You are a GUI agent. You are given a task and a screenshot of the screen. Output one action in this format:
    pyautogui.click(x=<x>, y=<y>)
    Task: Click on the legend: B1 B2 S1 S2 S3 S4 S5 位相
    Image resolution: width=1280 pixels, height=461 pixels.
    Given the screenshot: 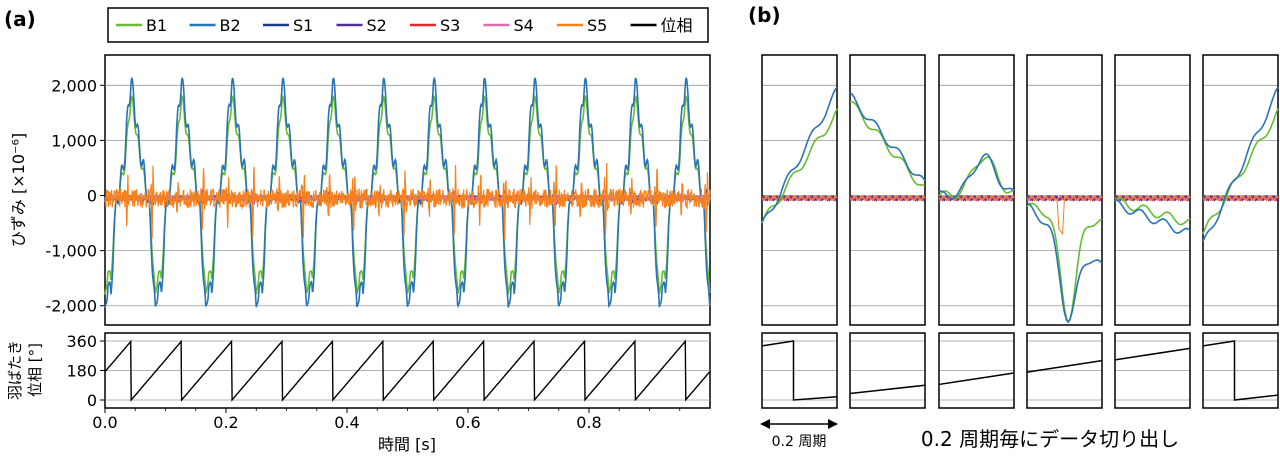 What is the action you would take?
    pyautogui.click(x=408, y=25)
    